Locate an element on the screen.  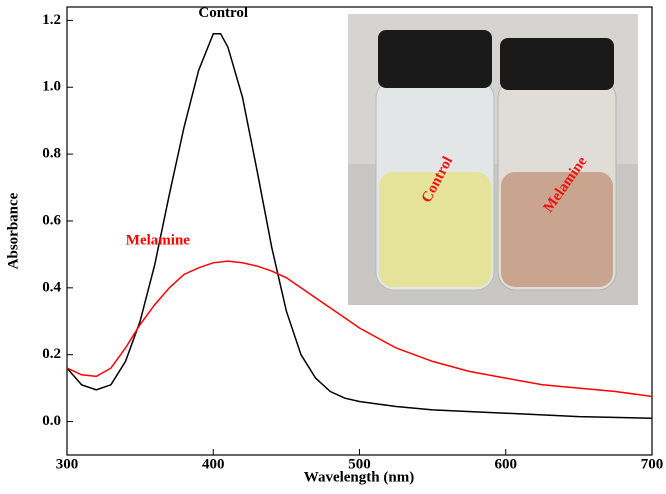
series-label: Melamine is located at coordinates (158, 241).